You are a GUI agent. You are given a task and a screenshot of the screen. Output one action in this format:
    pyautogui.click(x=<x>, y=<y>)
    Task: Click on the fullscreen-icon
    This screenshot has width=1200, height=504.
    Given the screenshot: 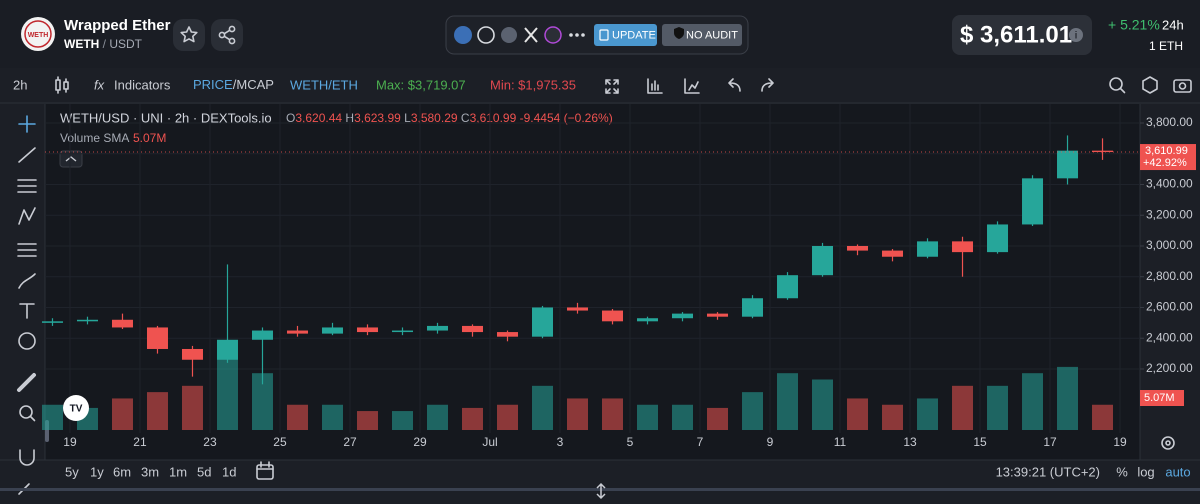 What is the action you would take?
    pyautogui.click(x=612, y=86)
    